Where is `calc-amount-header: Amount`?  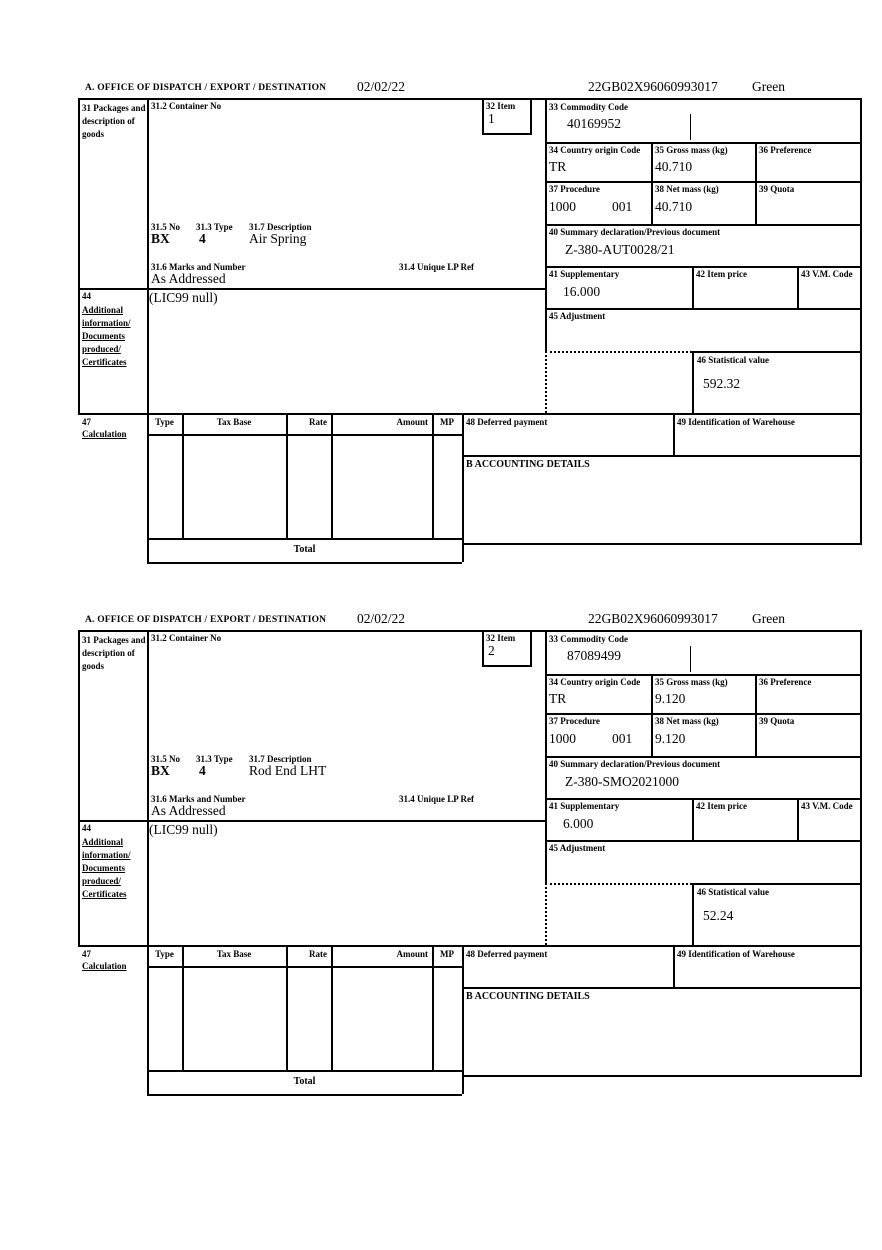 calc-amount-header: Amount is located at coordinates (412, 954).